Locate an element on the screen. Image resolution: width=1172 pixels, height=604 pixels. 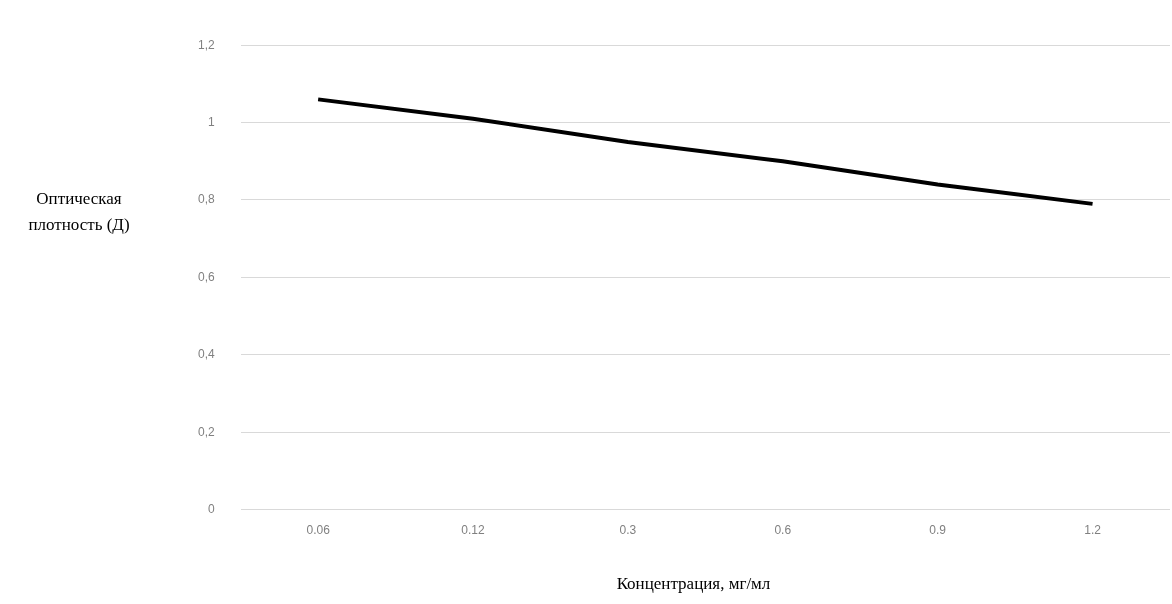
x-tick-label: 0.9 is located at coordinates (938, 530).